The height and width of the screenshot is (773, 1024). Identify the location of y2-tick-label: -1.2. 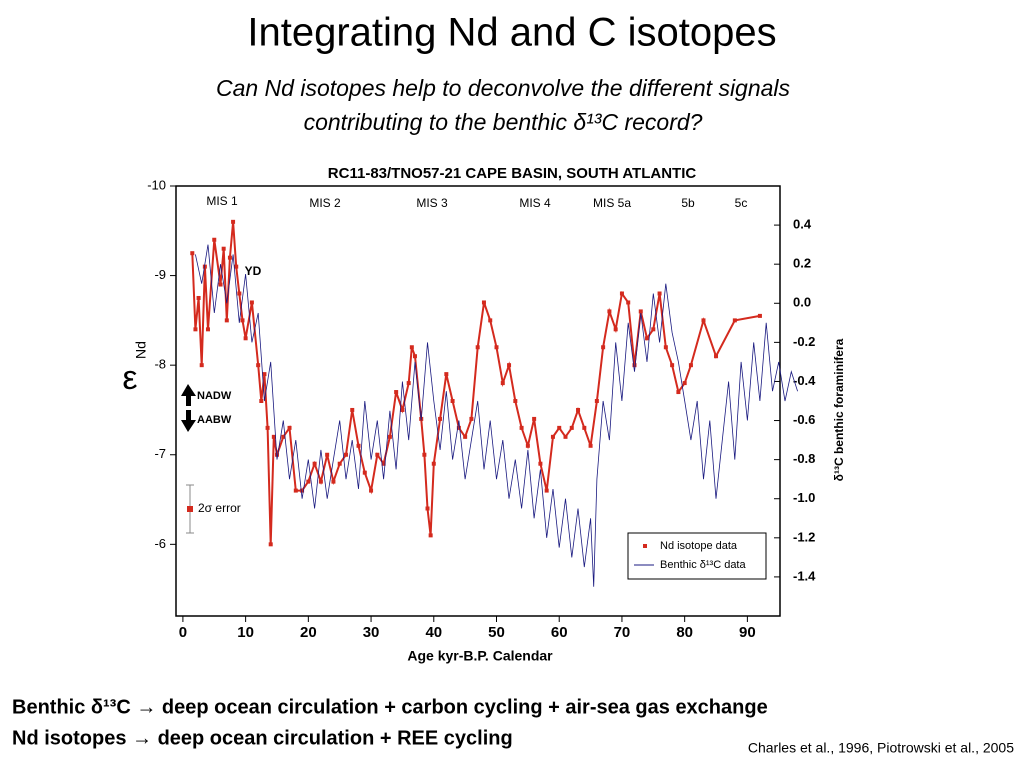
(804, 536).